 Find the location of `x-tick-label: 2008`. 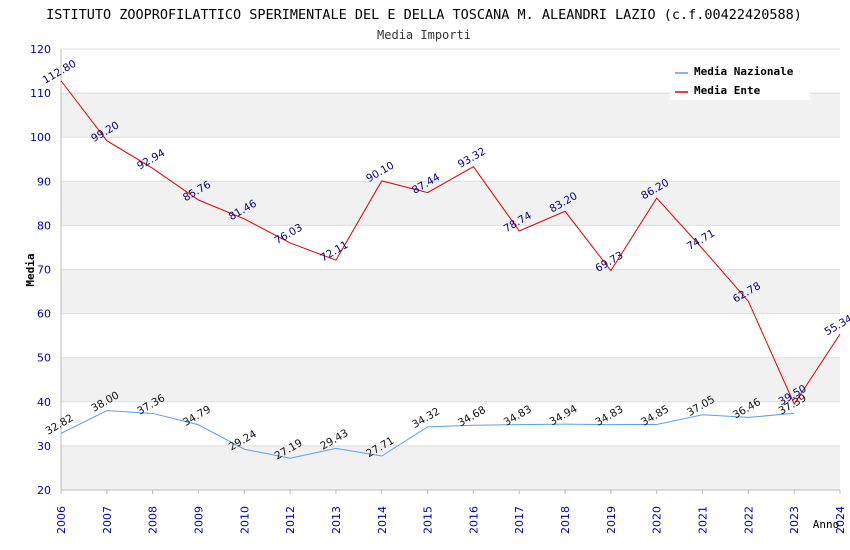

x-tick-label: 2008 is located at coordinates (153, 520).